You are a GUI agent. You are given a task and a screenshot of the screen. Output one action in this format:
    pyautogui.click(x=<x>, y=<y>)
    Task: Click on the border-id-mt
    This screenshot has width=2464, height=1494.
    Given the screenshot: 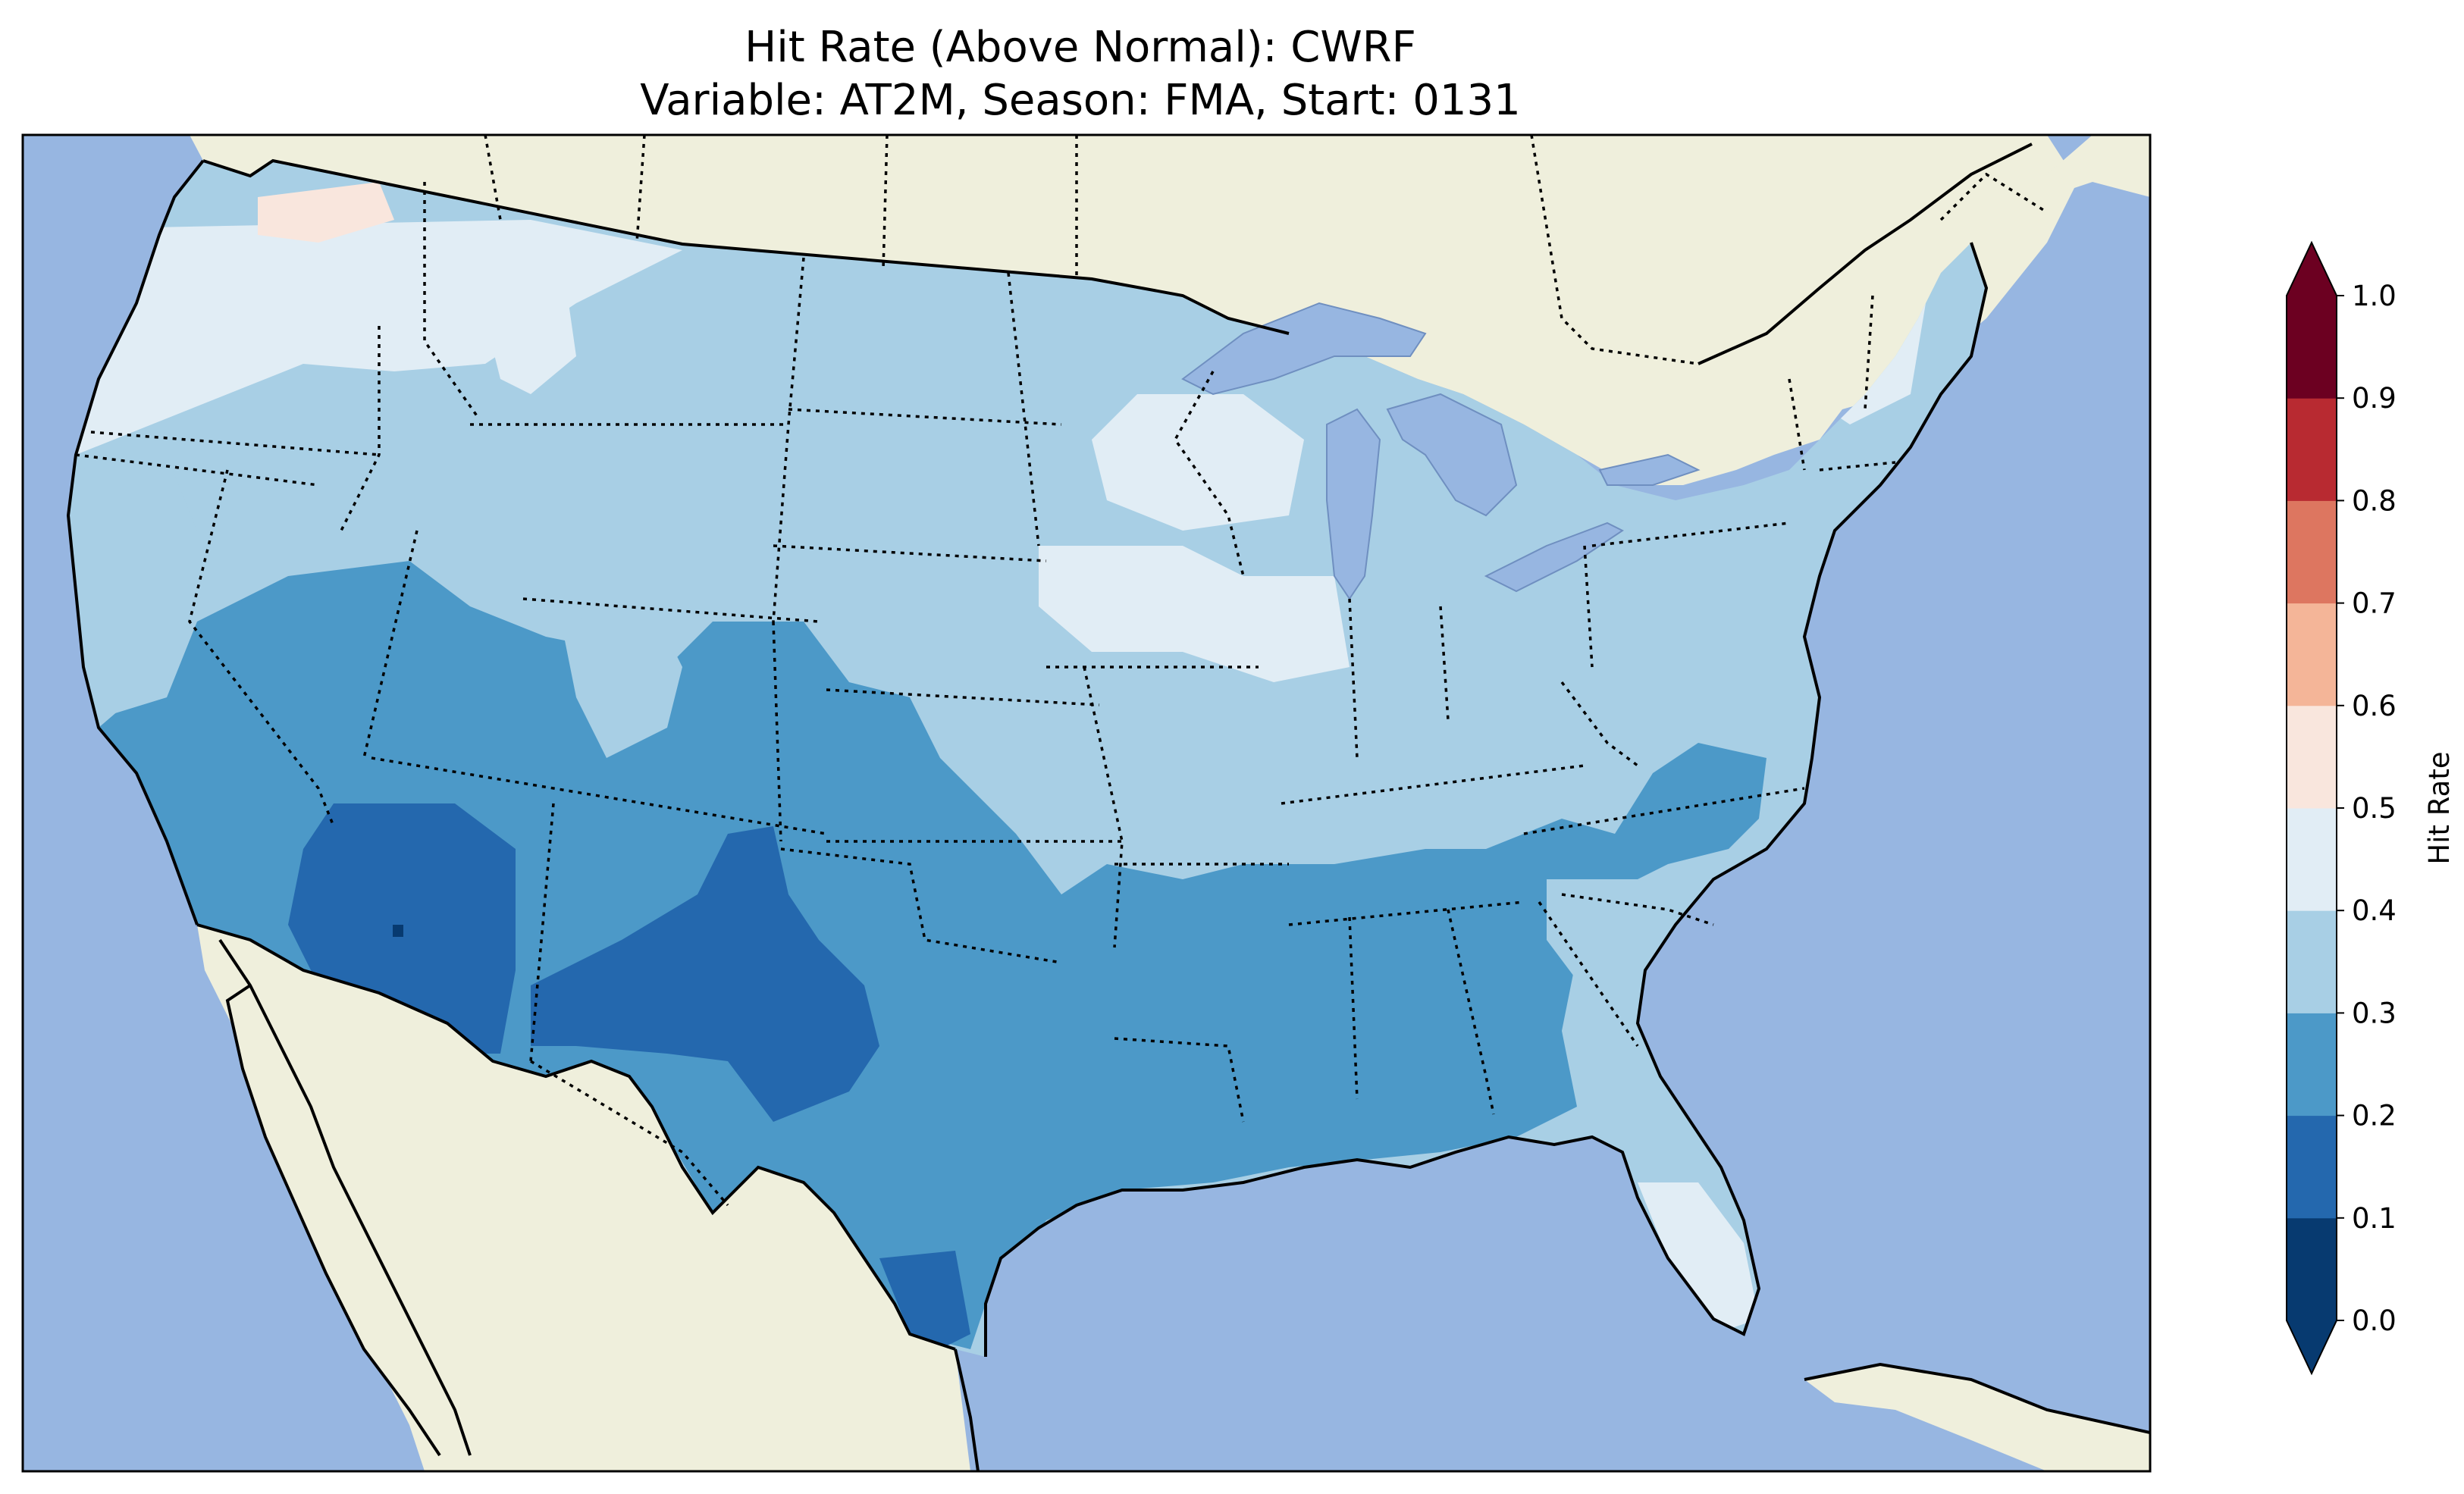 What is the action you would take?
    pyautogui.click(x=451, y=300)
    